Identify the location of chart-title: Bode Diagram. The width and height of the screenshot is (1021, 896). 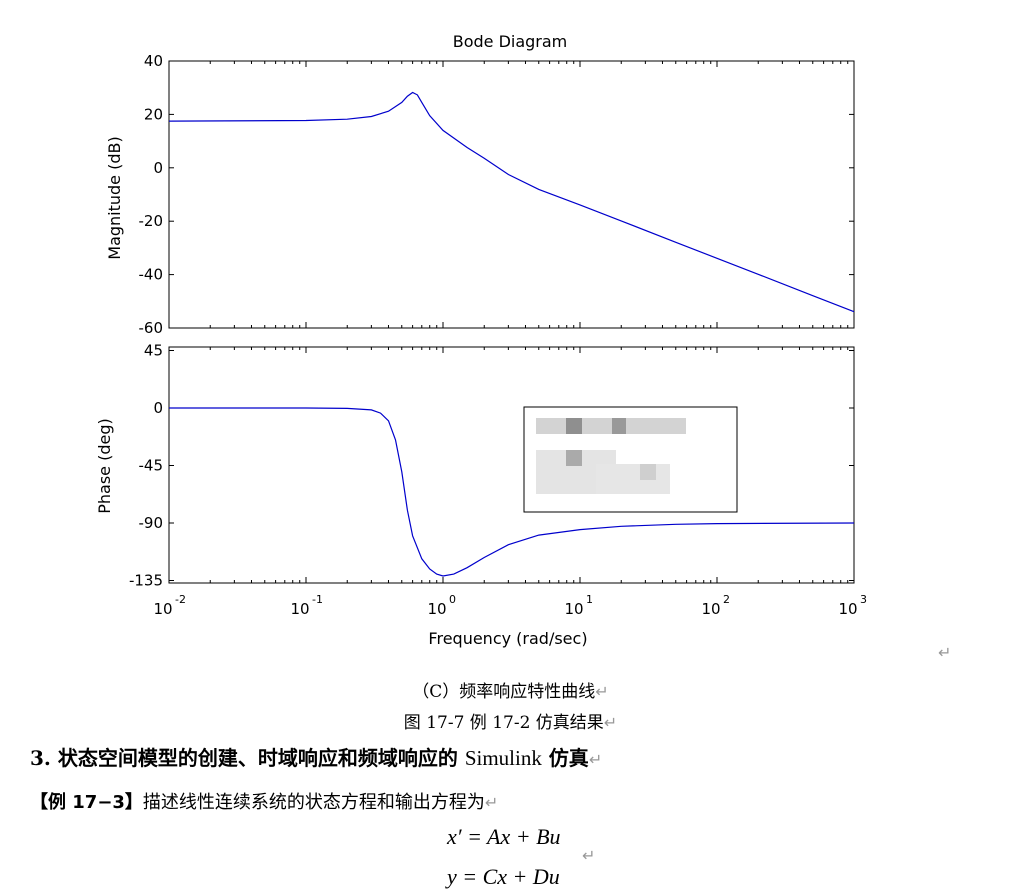
(510, 41).